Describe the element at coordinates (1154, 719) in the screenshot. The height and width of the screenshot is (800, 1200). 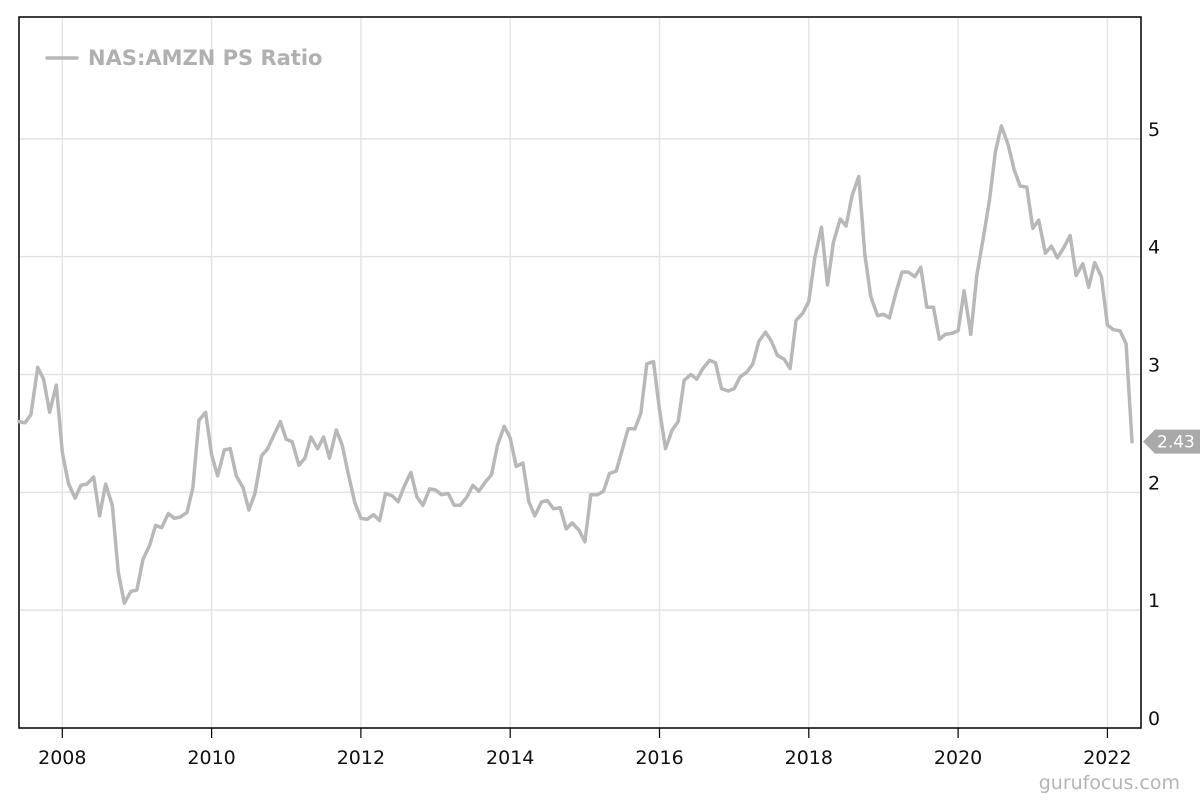
I see `y-tick-label: 0` at that location.